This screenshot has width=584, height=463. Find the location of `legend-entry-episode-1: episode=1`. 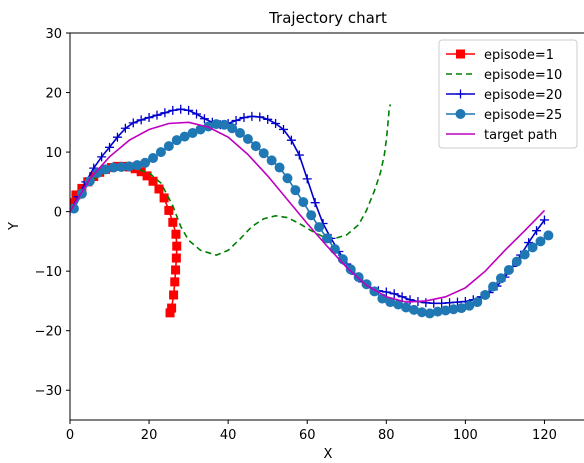

legend-entry-episode-1: episode=1 is located at coordinates (500, 55).